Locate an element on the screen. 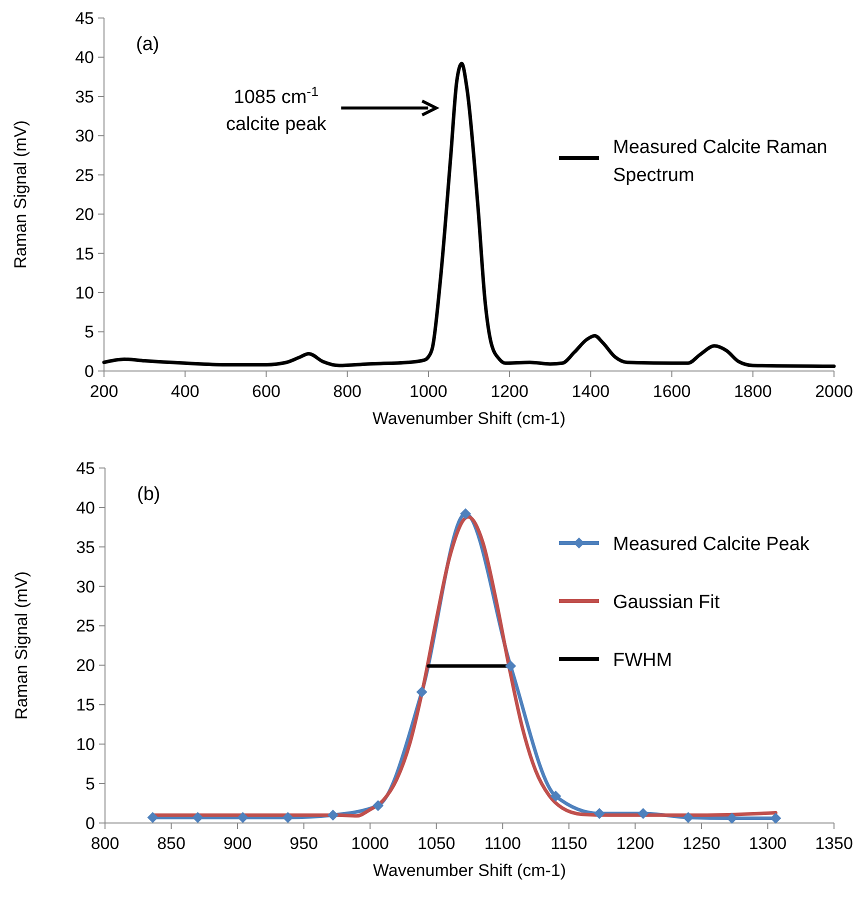 This screenshot has height=907, width=867. x-tick-label: 600 is located at coordinates (266, 391).